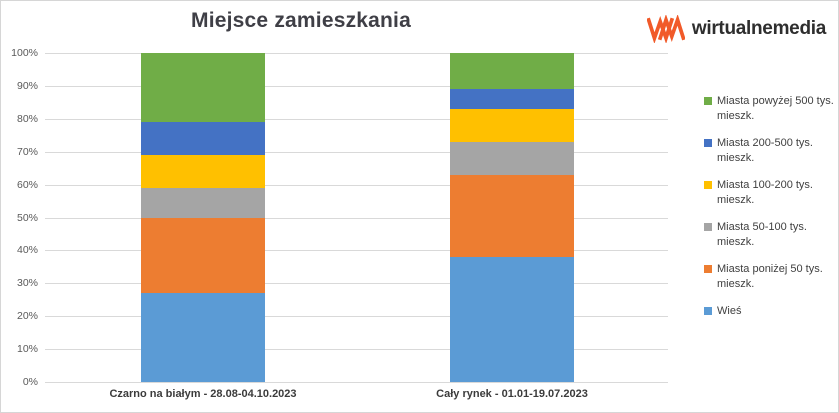 The image size is (839, 413). I want to click on legend-item: Wieś, so click(770, 311).